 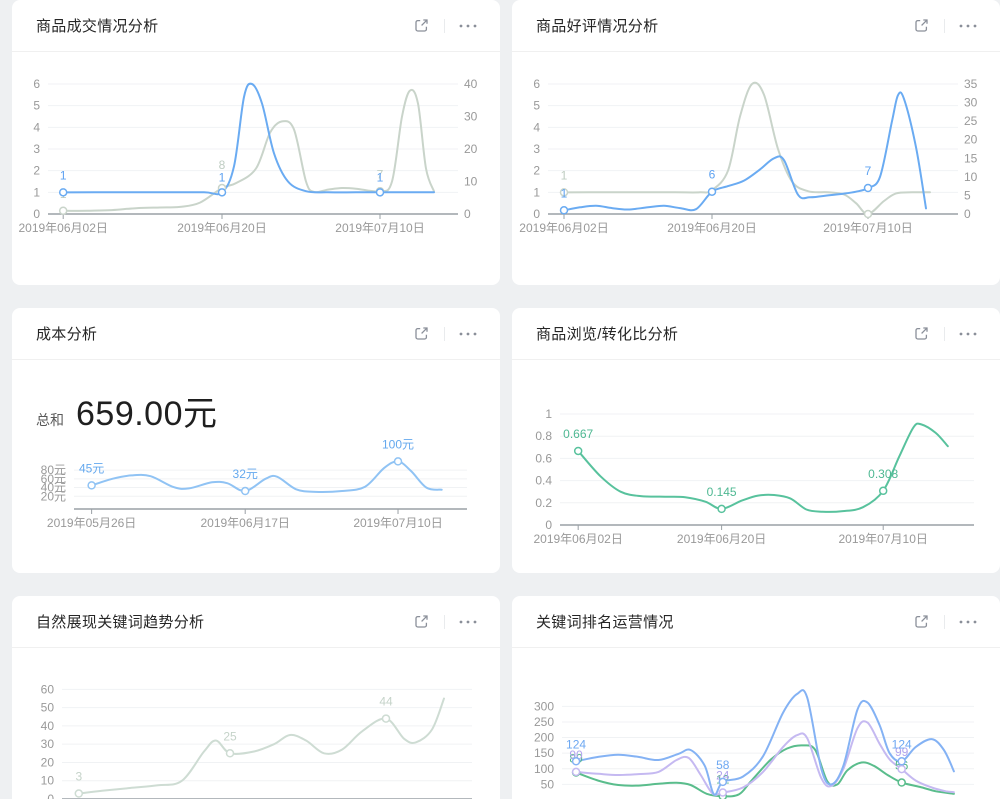 I want to click on svg-text: 20元, so click(x=53, y=496).